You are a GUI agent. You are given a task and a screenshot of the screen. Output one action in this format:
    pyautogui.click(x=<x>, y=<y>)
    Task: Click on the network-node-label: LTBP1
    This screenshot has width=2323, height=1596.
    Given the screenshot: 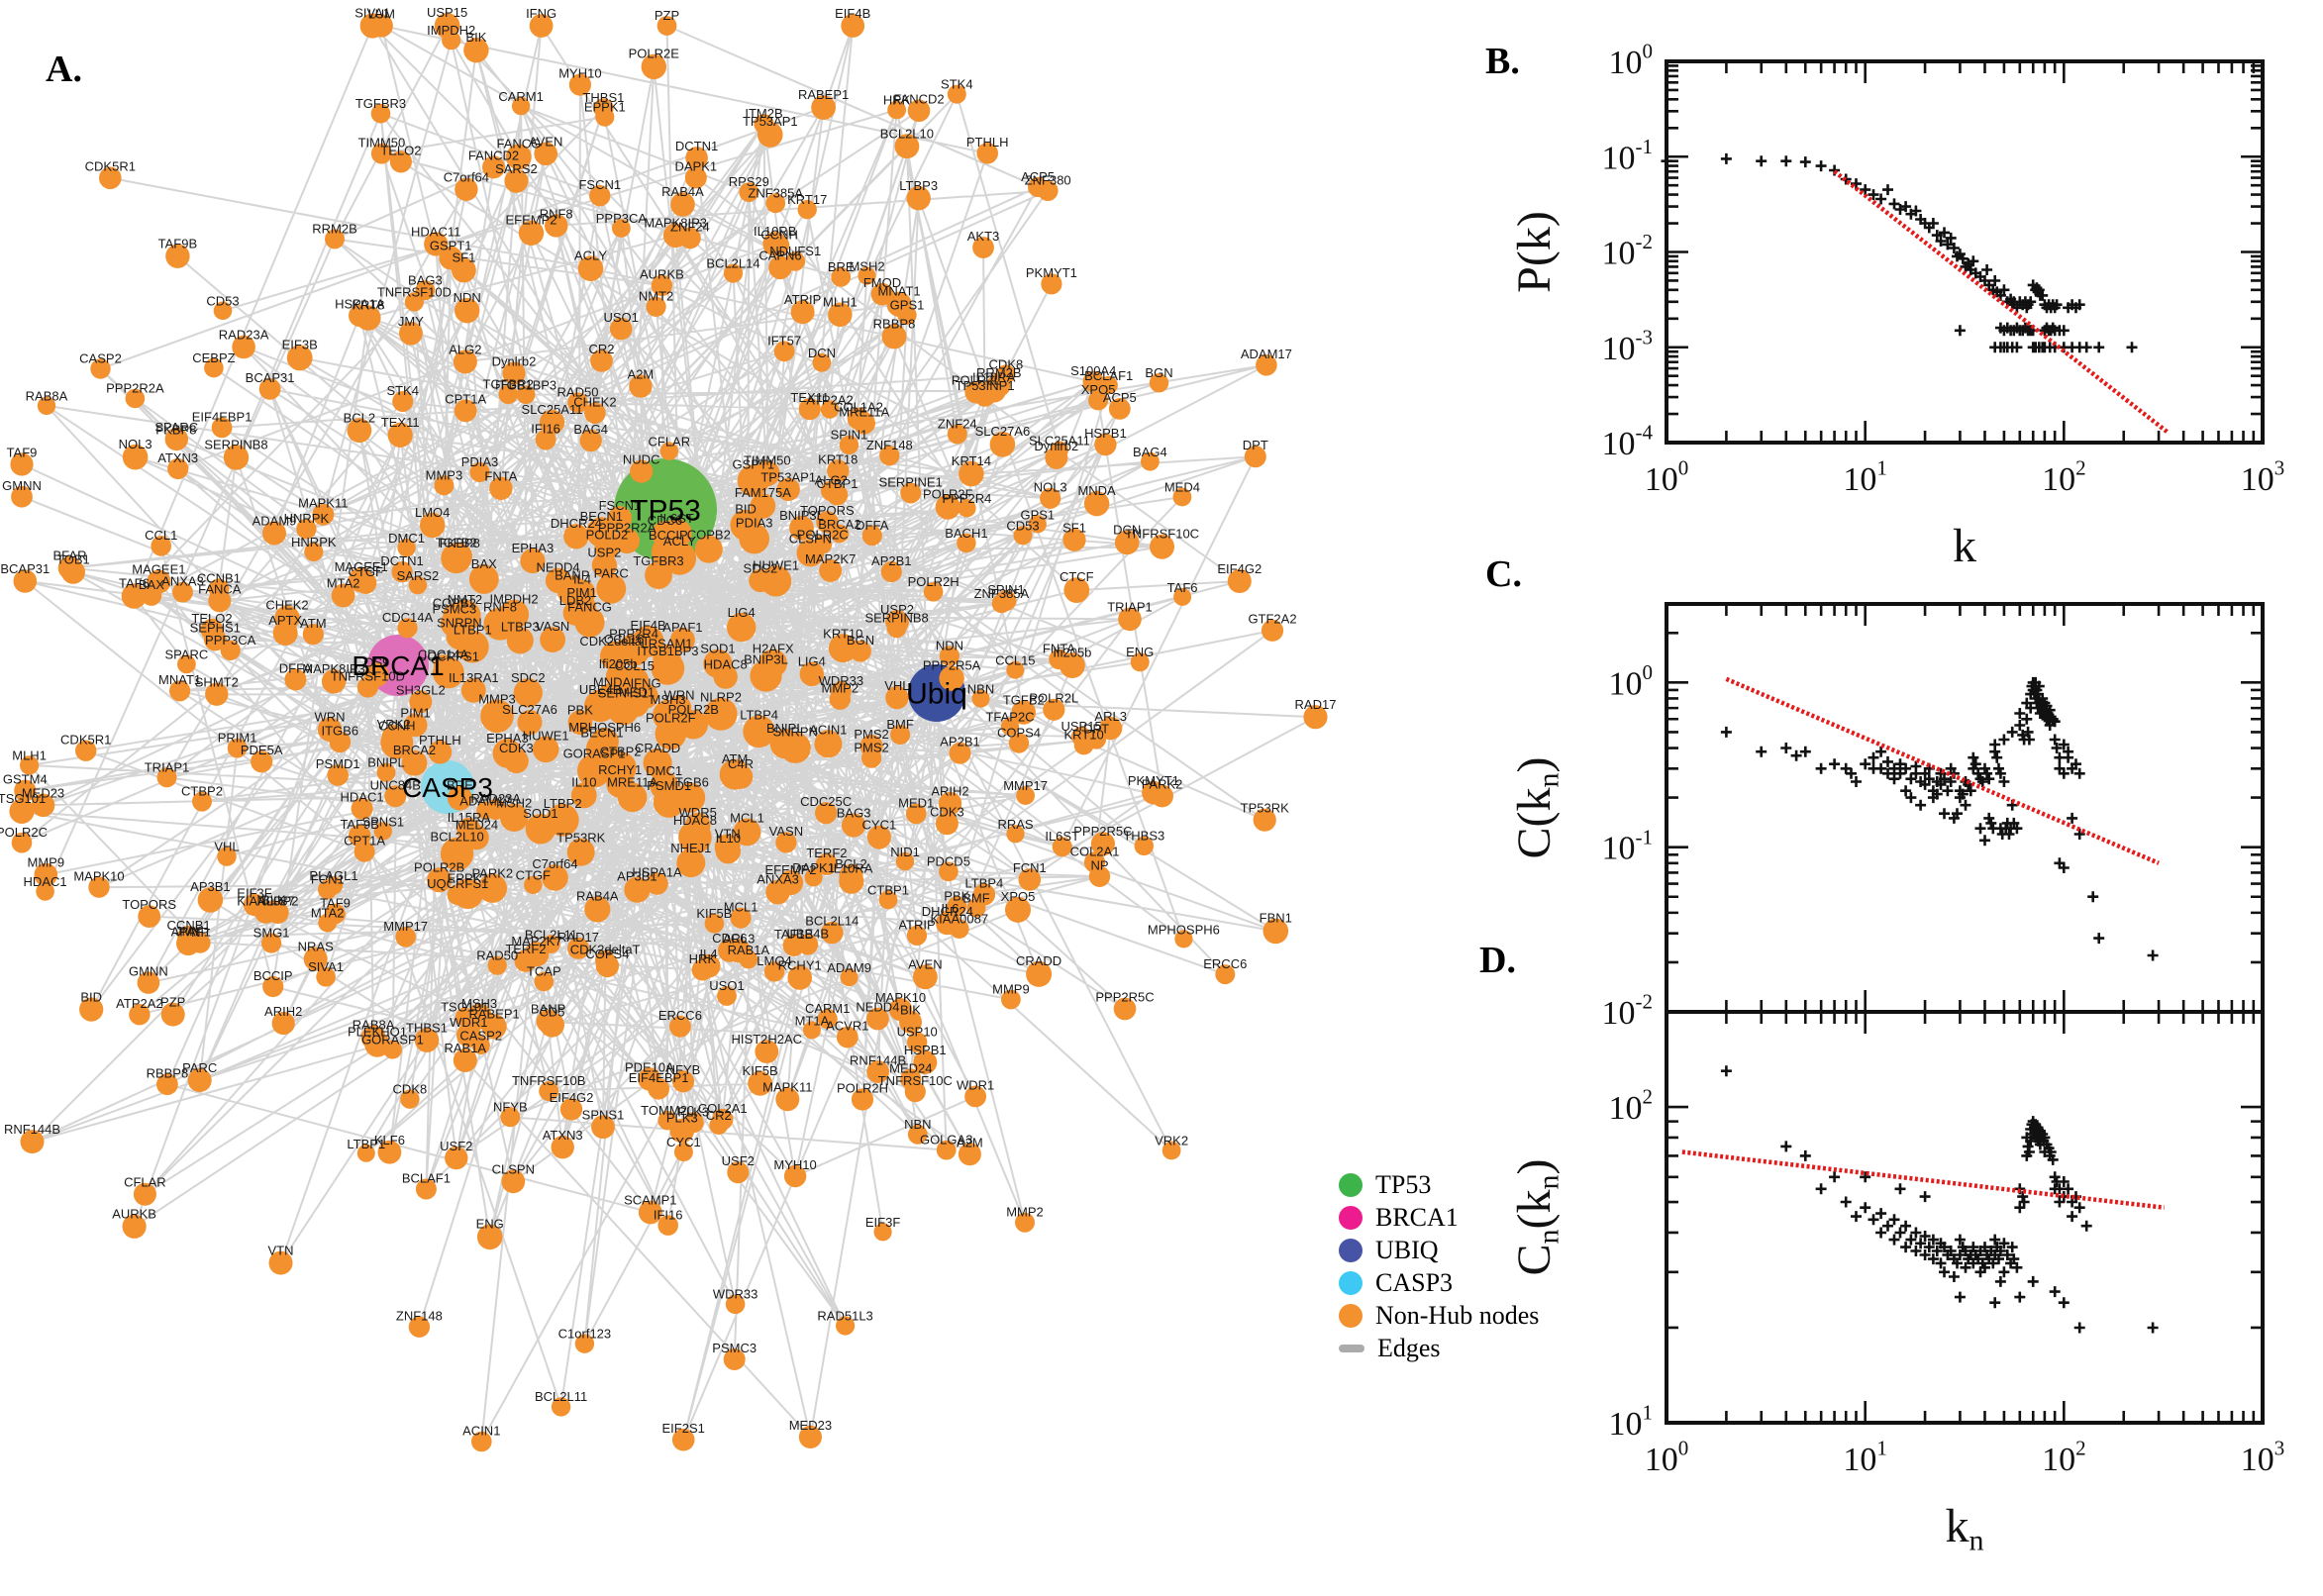 What is the action you would take?
    pyautogui.click(x=473, y=630)
    